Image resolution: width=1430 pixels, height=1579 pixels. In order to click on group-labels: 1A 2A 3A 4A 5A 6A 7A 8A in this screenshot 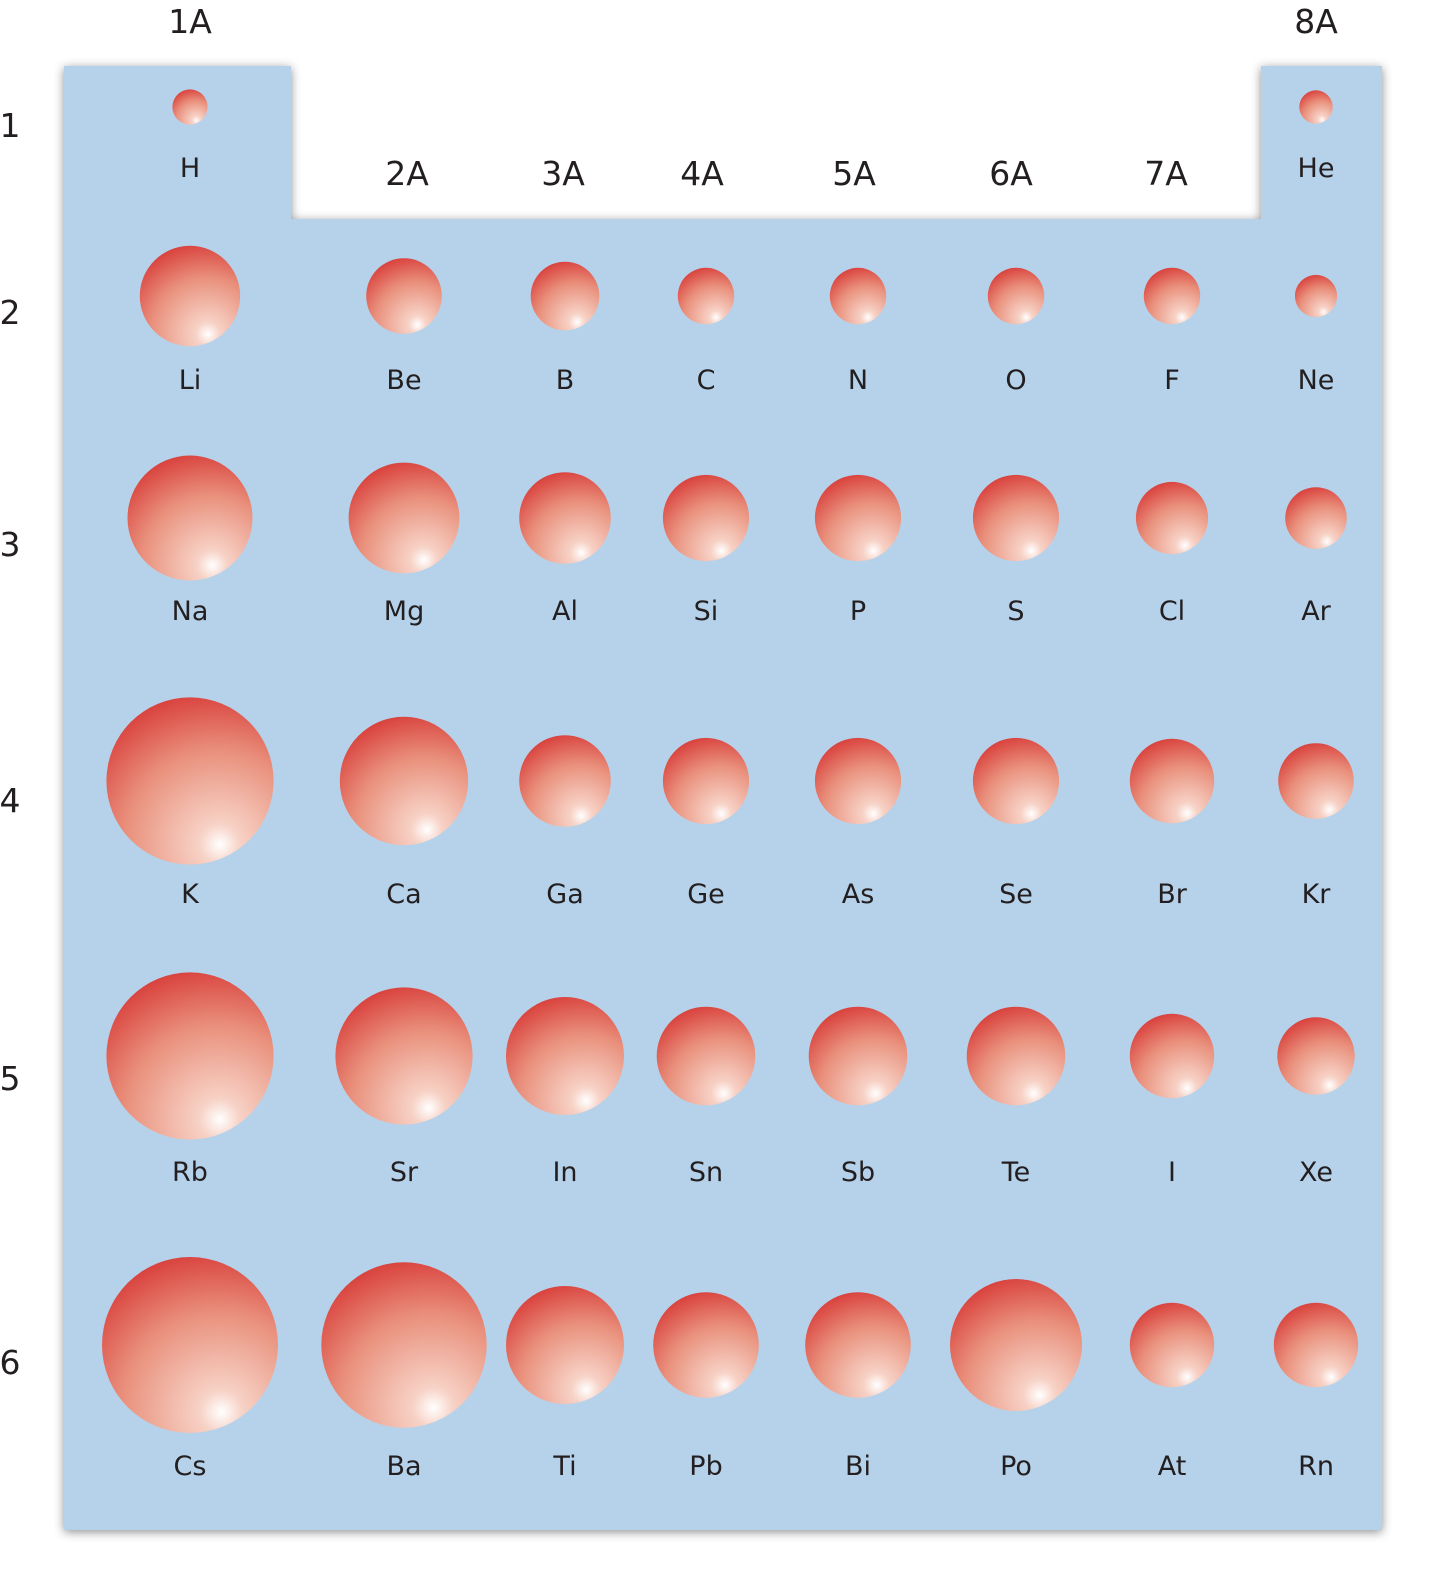, I will do `click(753, 97)`.